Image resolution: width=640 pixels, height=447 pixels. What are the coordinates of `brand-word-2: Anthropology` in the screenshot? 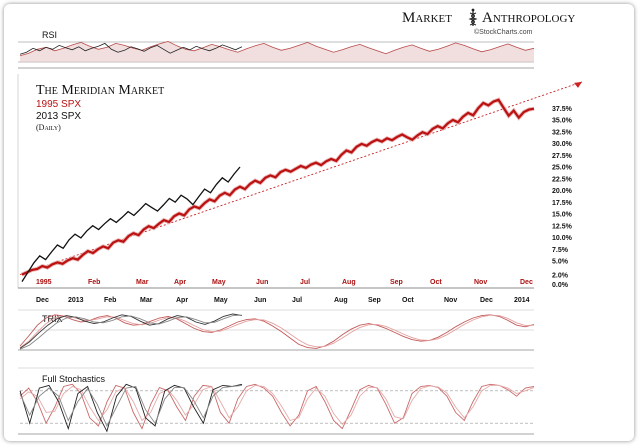 It's located at (528, 18).